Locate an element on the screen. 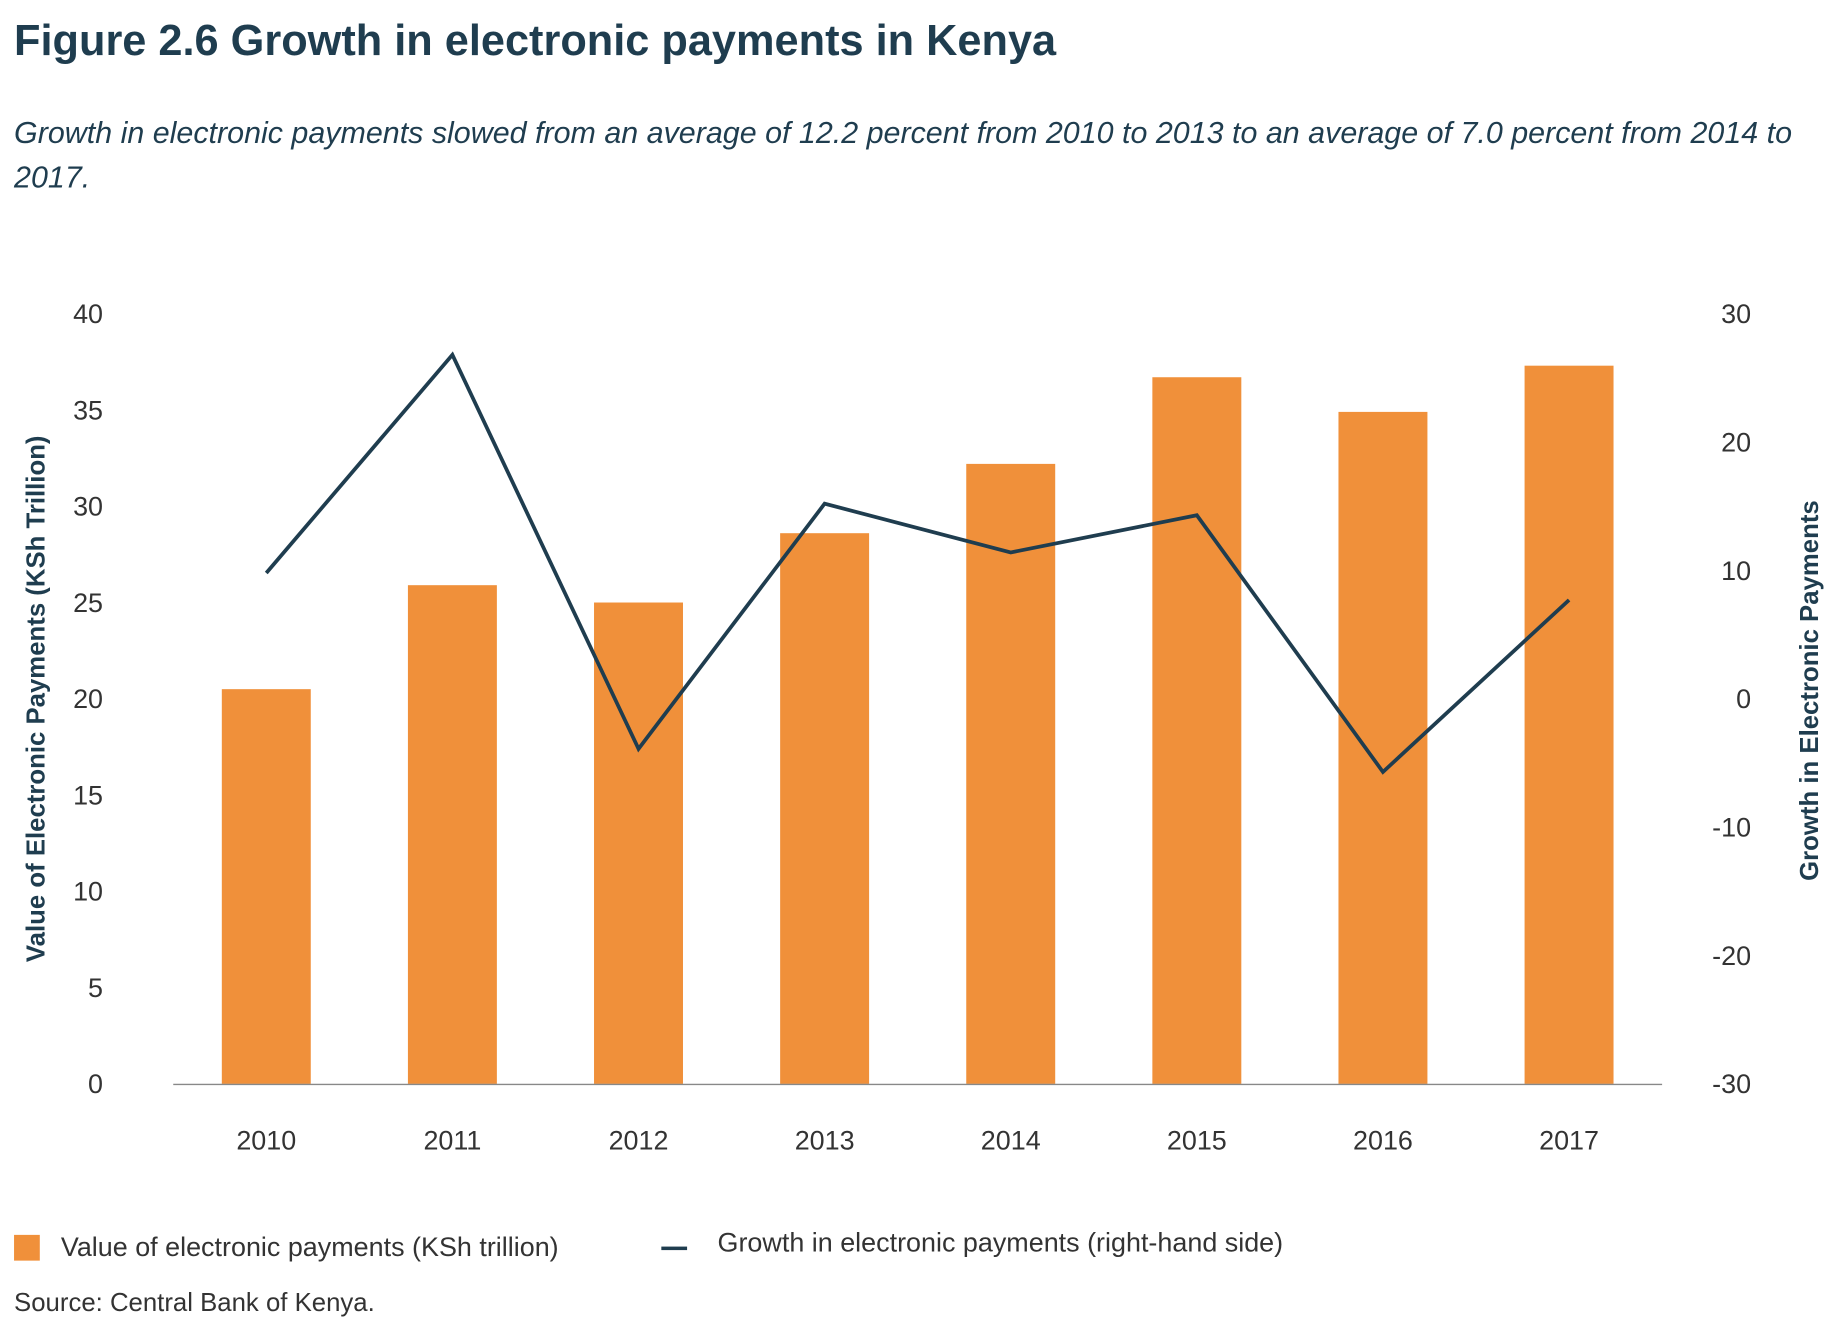 The image size is (1826, 1325). y-left-tick: 30 is located at coordinates (88, 507).